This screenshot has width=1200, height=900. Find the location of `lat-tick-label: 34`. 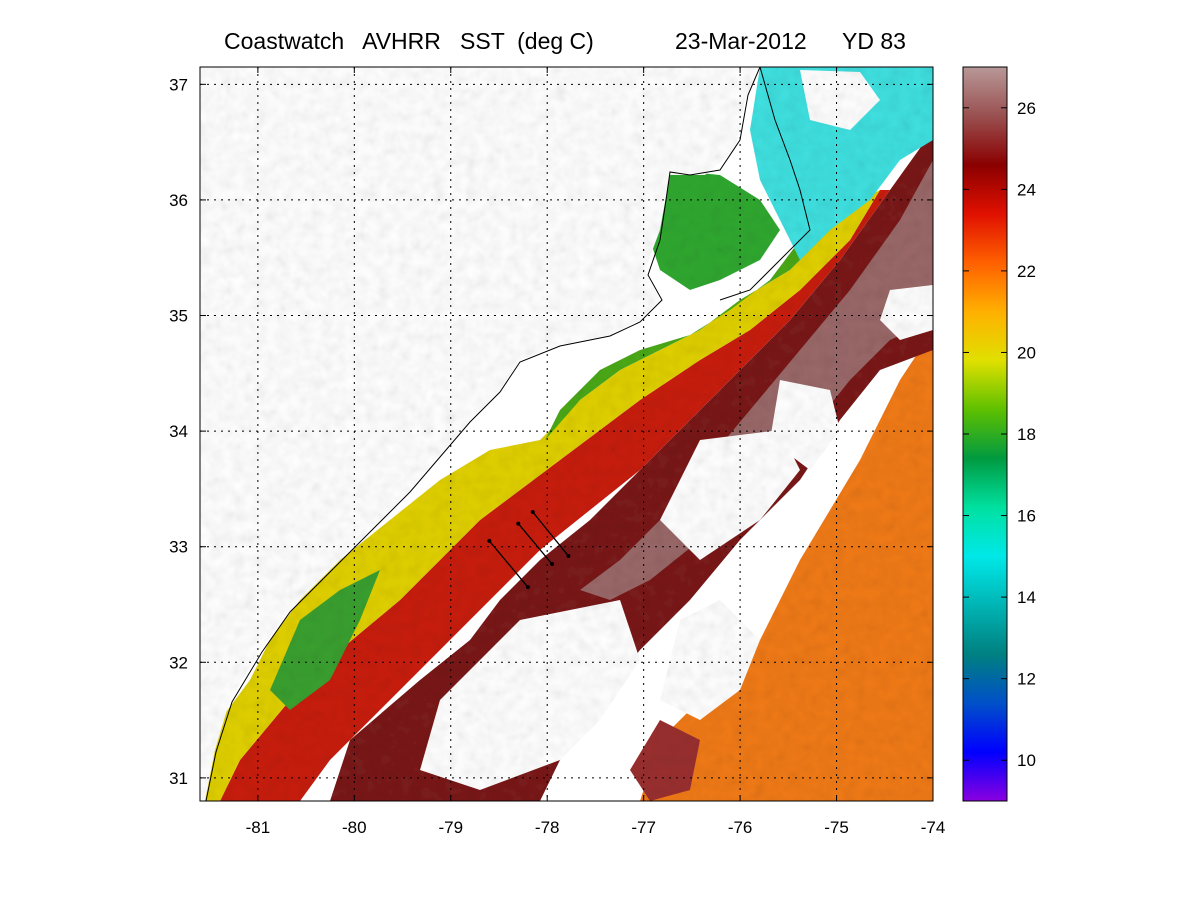

lat-tick-label: 34 is located at coordinates (178, 431).